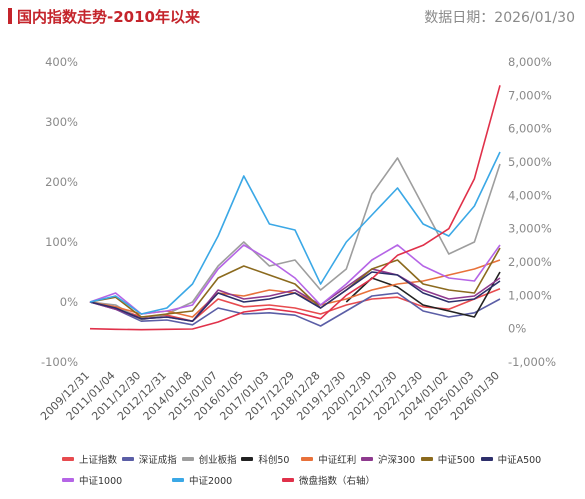  I want to click on legend-label: 中证500, so click(456, 460).